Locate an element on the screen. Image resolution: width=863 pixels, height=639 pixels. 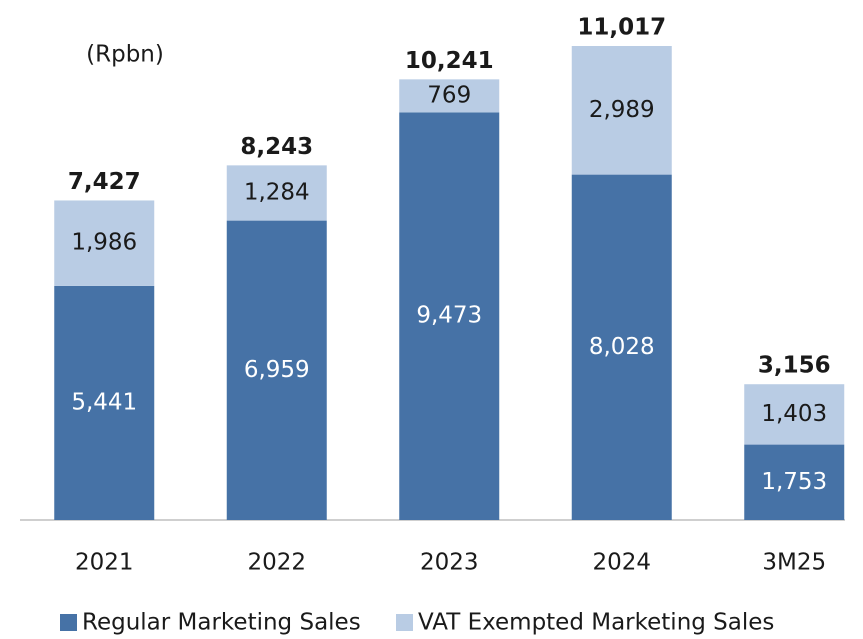
value-label: 9,473 is located at coordinates (449, 316).